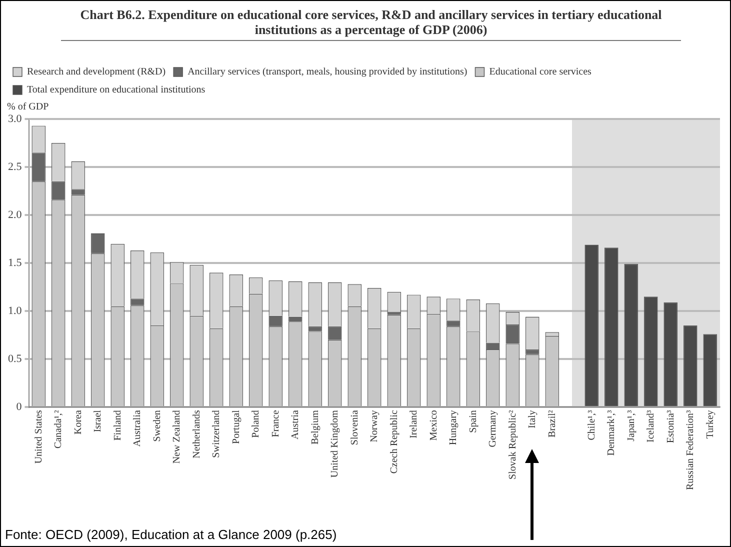 The image size is (731, 547). I want to click on x-tick-label: Hungary, so click(453, 428).